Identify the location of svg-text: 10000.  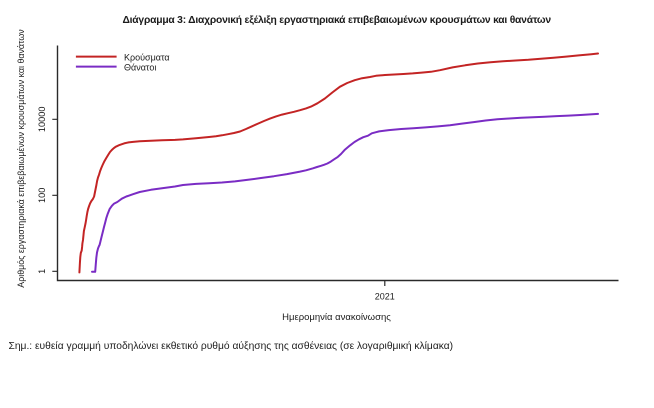
(42, 120).